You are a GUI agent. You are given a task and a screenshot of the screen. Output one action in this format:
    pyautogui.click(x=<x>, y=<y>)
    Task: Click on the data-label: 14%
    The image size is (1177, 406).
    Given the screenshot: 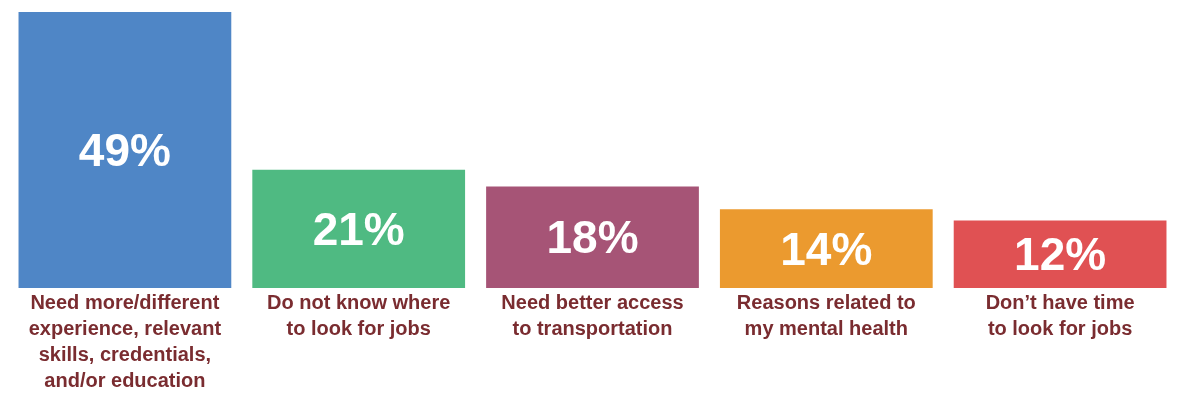 What is the action you would take?
    pyautogui.click(x=826, y=248)
    